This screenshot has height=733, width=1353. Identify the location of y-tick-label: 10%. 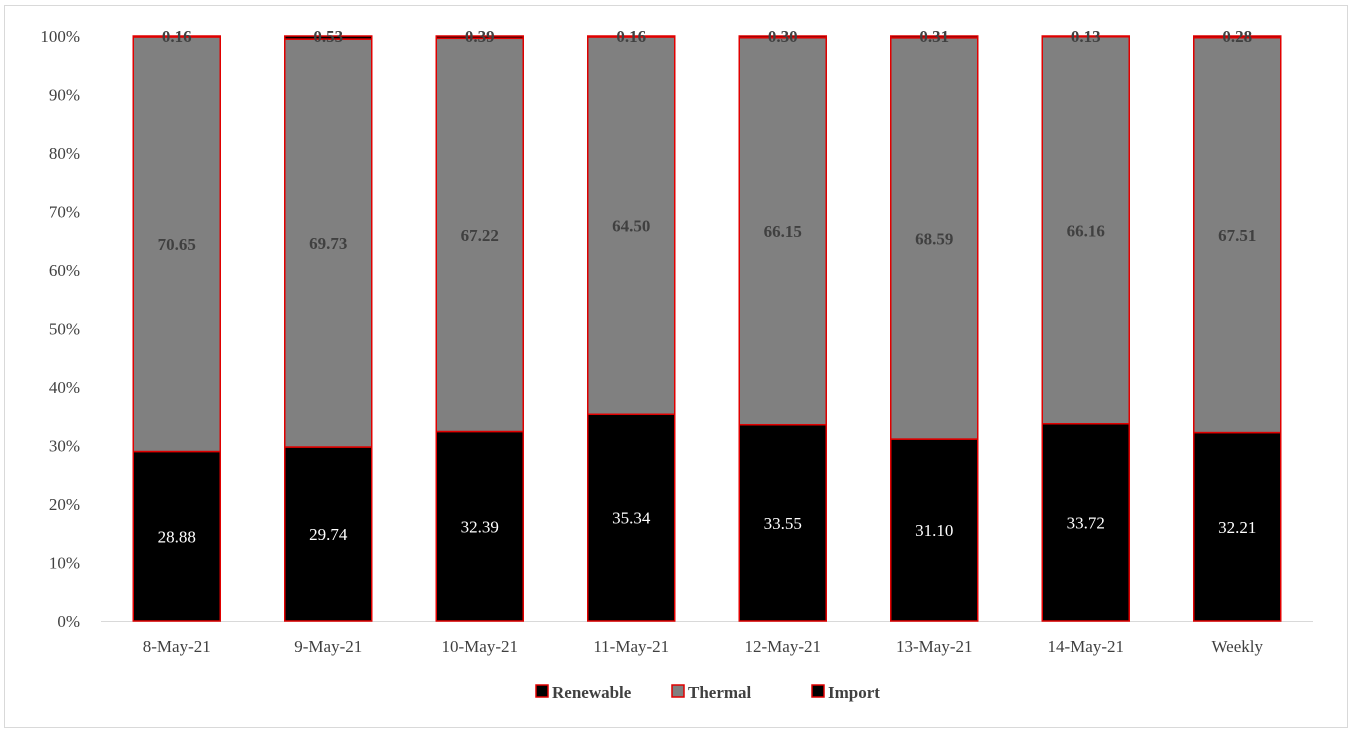
(64, 563).